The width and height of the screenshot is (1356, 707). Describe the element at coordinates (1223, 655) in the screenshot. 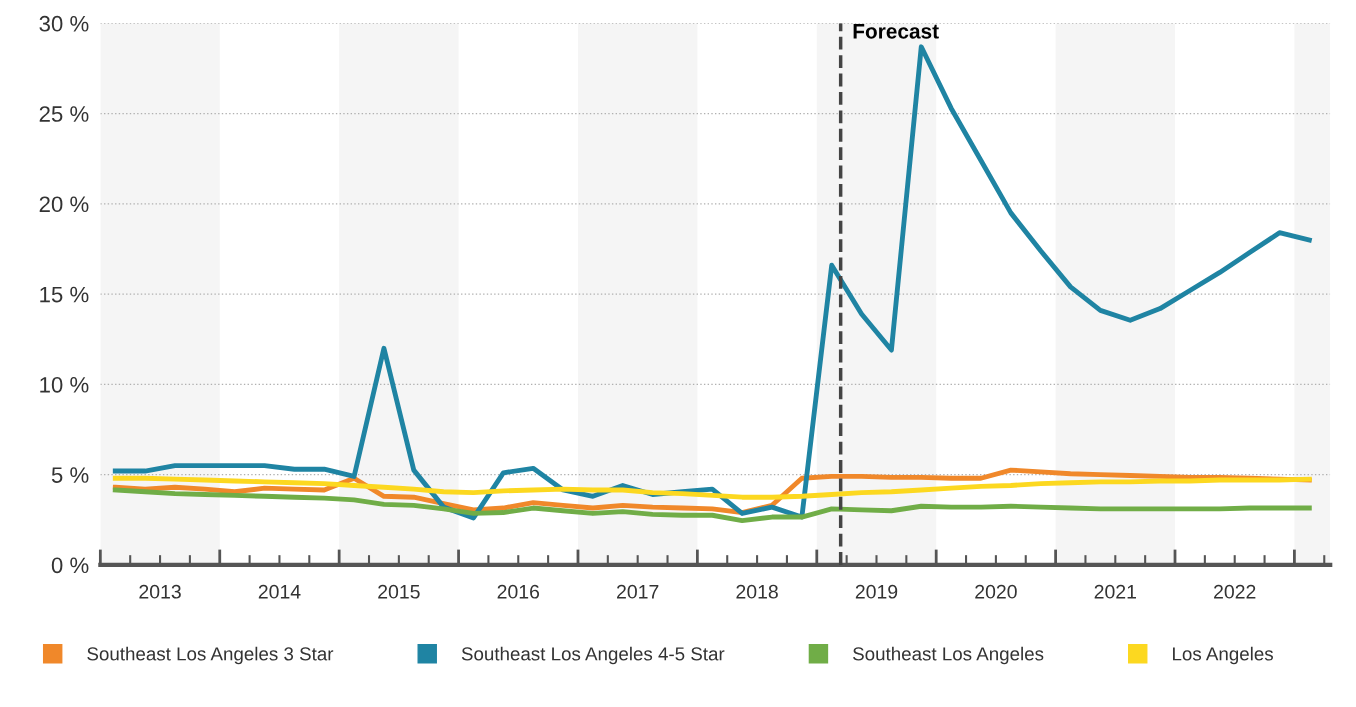

I see `legend-label: Los Angeles` at that location.